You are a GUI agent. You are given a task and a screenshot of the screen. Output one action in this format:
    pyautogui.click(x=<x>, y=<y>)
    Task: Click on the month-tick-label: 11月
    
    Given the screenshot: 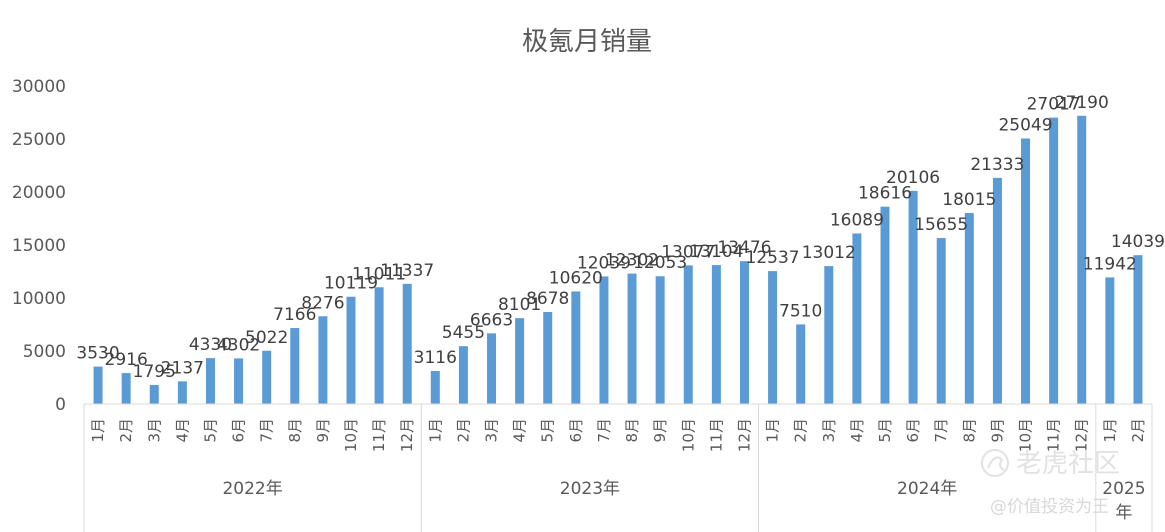 What is the action you would take?
    pyautogui.click(x=716, y=435)
    